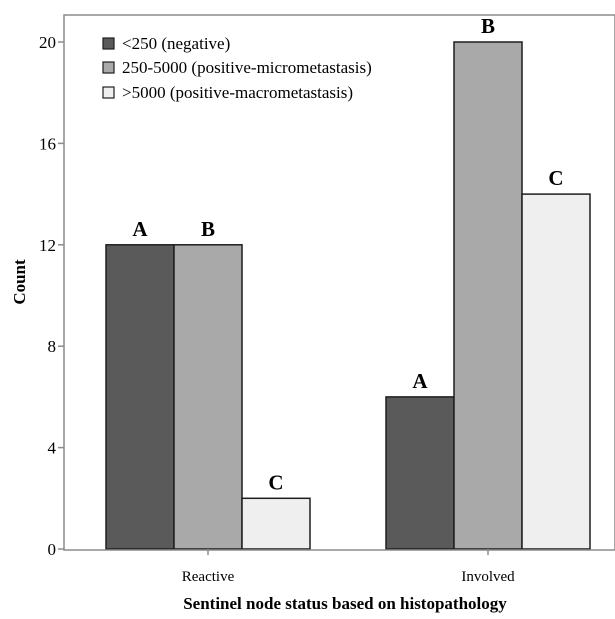 This screenshot has width=615, height=619. I want to click on y-axis-ticks: 0 4 8 12 16 20, so click(51, 296).